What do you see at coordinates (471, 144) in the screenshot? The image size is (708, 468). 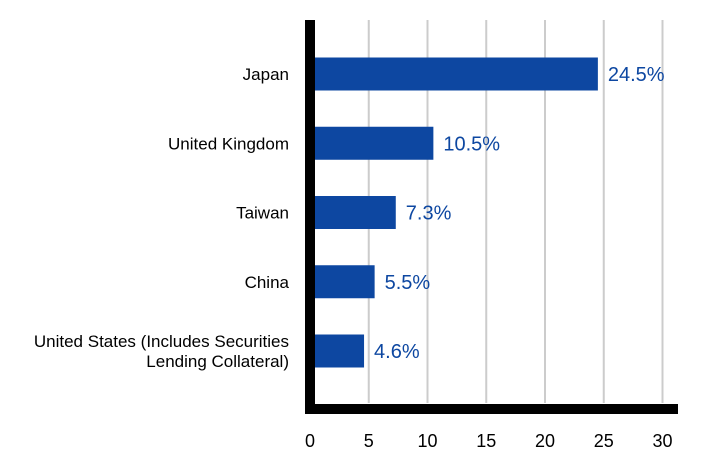 I see `data-label: 10.5%` at bounding box center [471, 144].